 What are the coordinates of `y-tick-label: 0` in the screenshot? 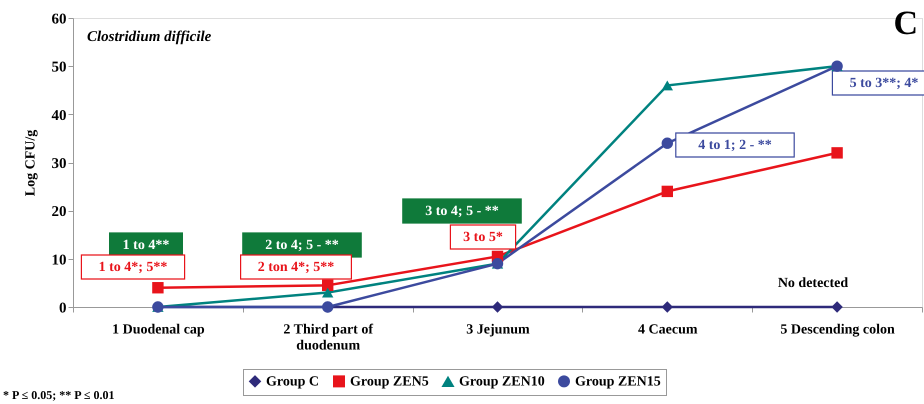 It's located at (62, 308).